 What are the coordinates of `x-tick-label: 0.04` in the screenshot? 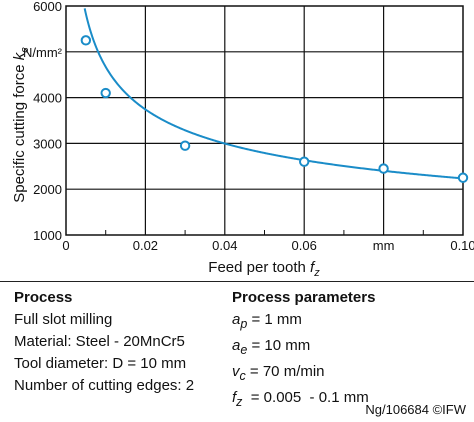 It's located at (224, 245).